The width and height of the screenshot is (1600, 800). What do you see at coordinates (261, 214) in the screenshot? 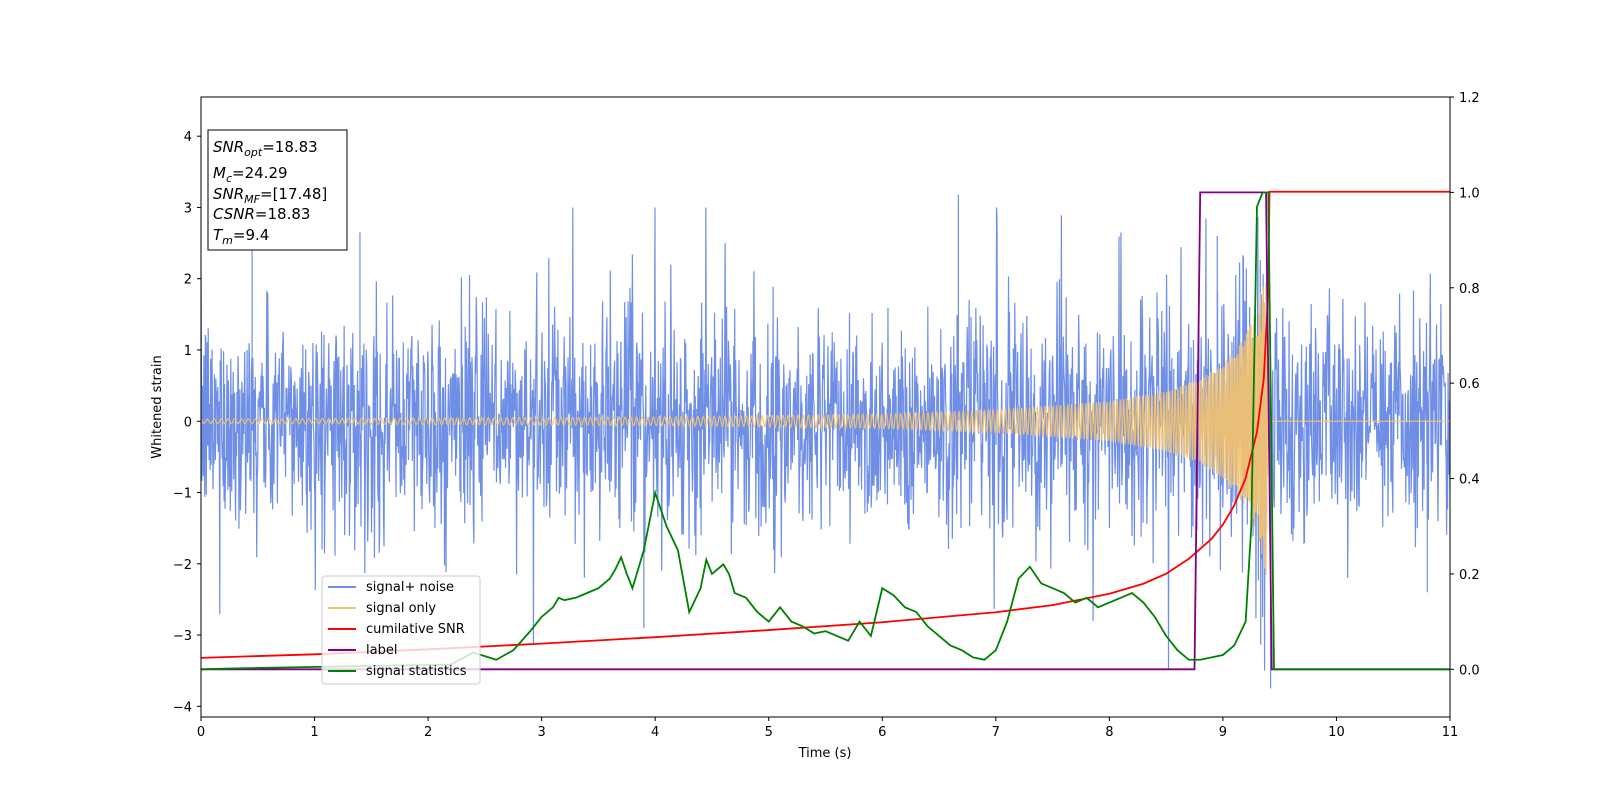
I see `info-line-csnr: CSNR=18.83` at bounding box center [261, 214].